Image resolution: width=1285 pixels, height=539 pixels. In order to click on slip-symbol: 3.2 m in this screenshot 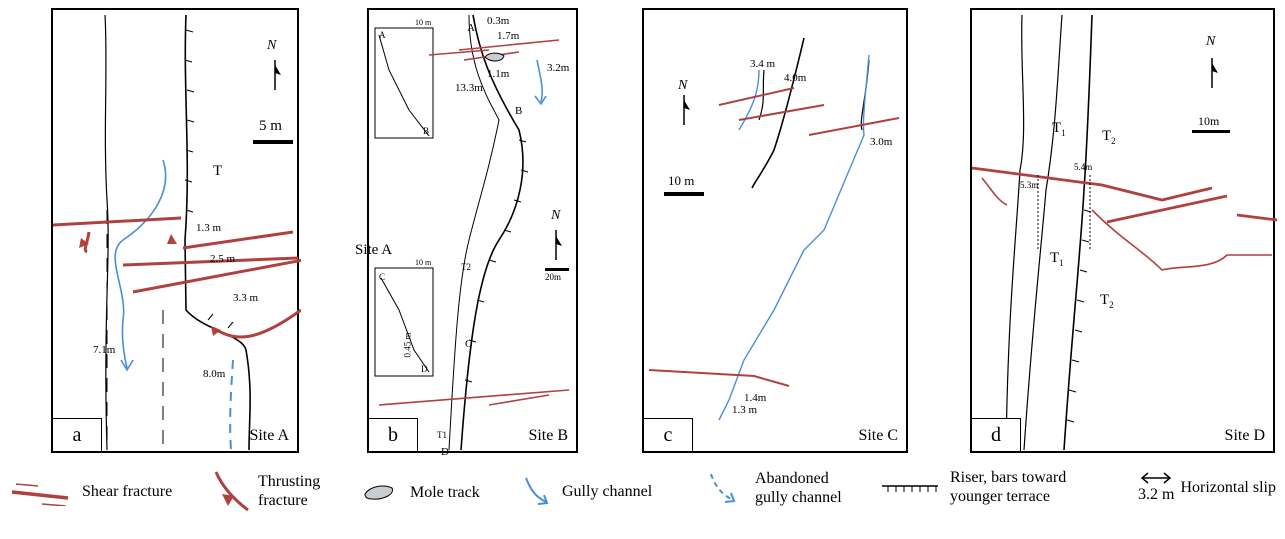, I will do `click(1156, 487)`.